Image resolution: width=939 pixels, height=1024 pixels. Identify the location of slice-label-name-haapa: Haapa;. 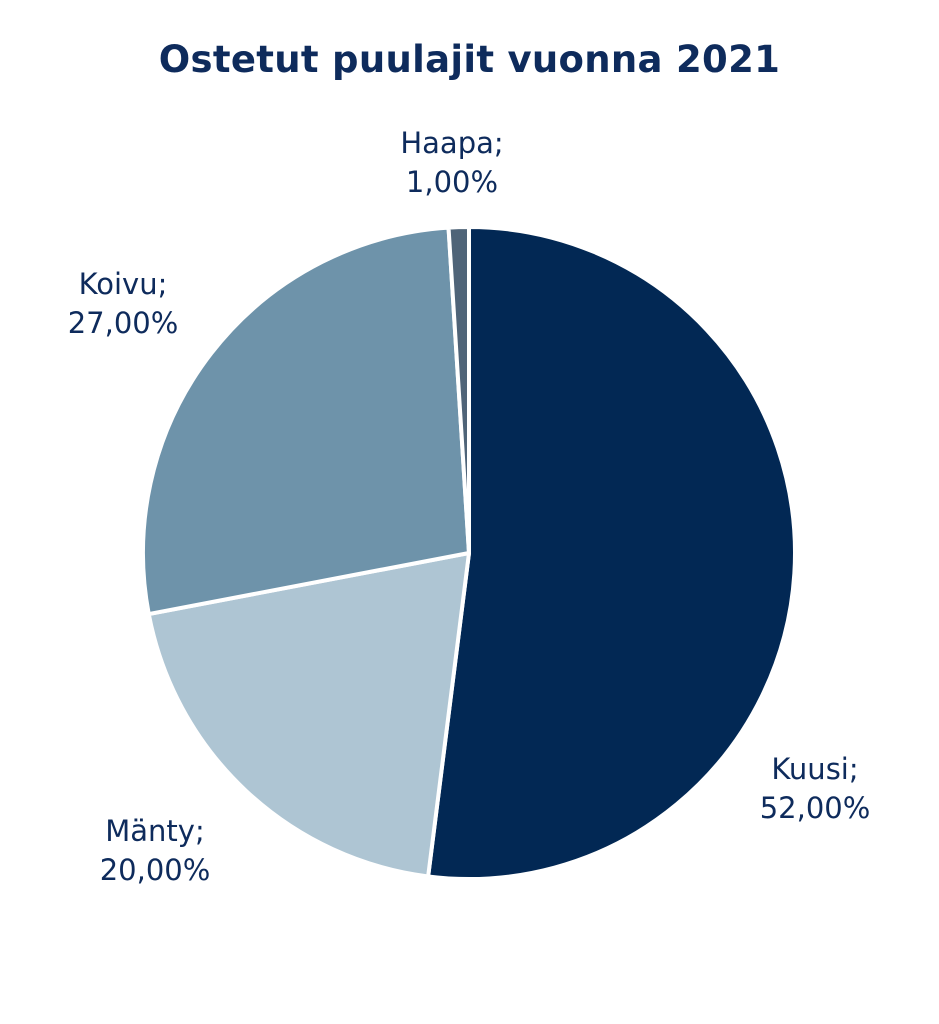
(451, 143).